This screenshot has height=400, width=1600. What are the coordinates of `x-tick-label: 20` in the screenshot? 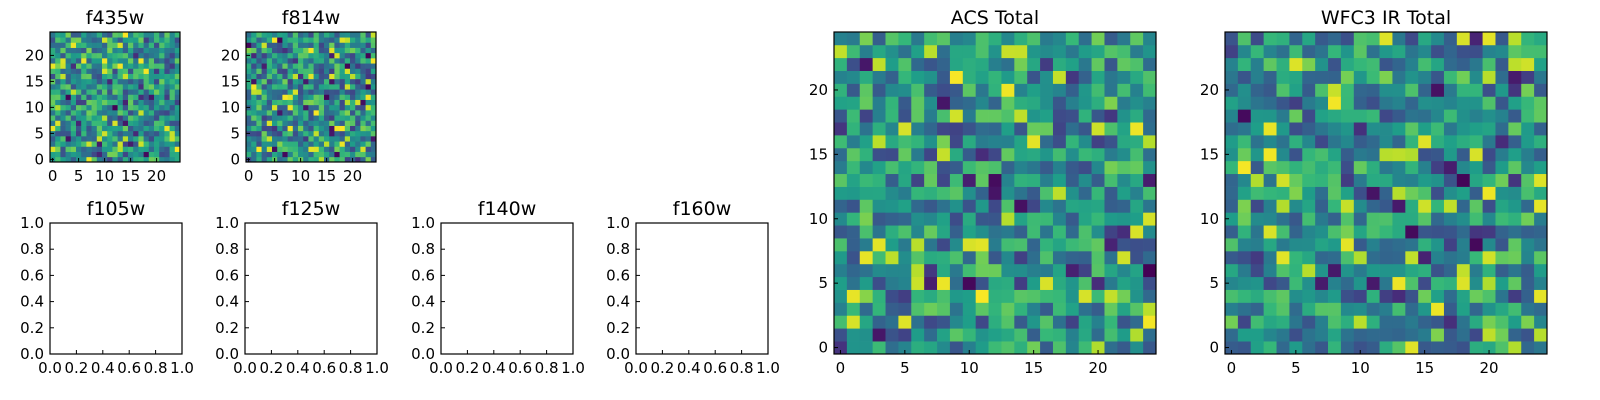 It's located at (156, 176).